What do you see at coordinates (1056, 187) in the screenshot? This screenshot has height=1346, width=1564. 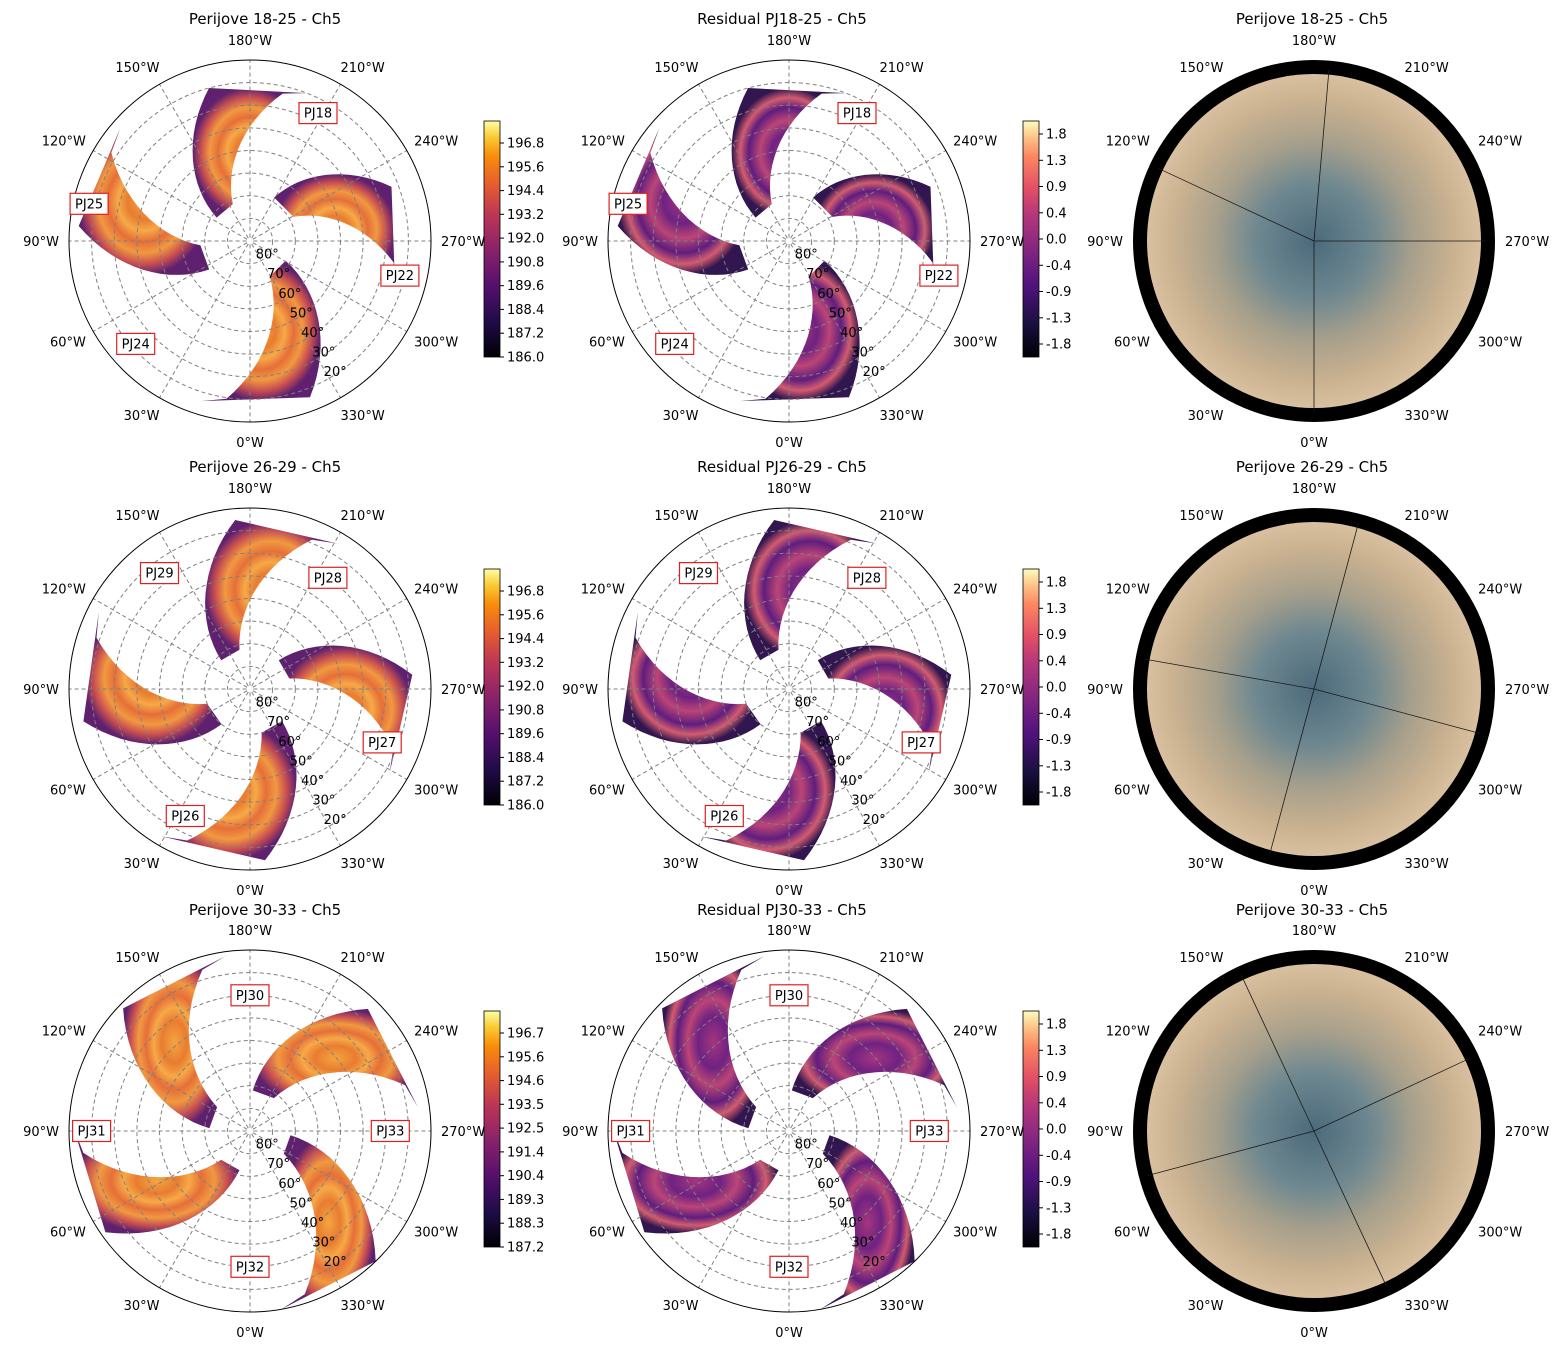 I see `colorbar-tick-label: 0.9` at bounding box center [1056, 187].